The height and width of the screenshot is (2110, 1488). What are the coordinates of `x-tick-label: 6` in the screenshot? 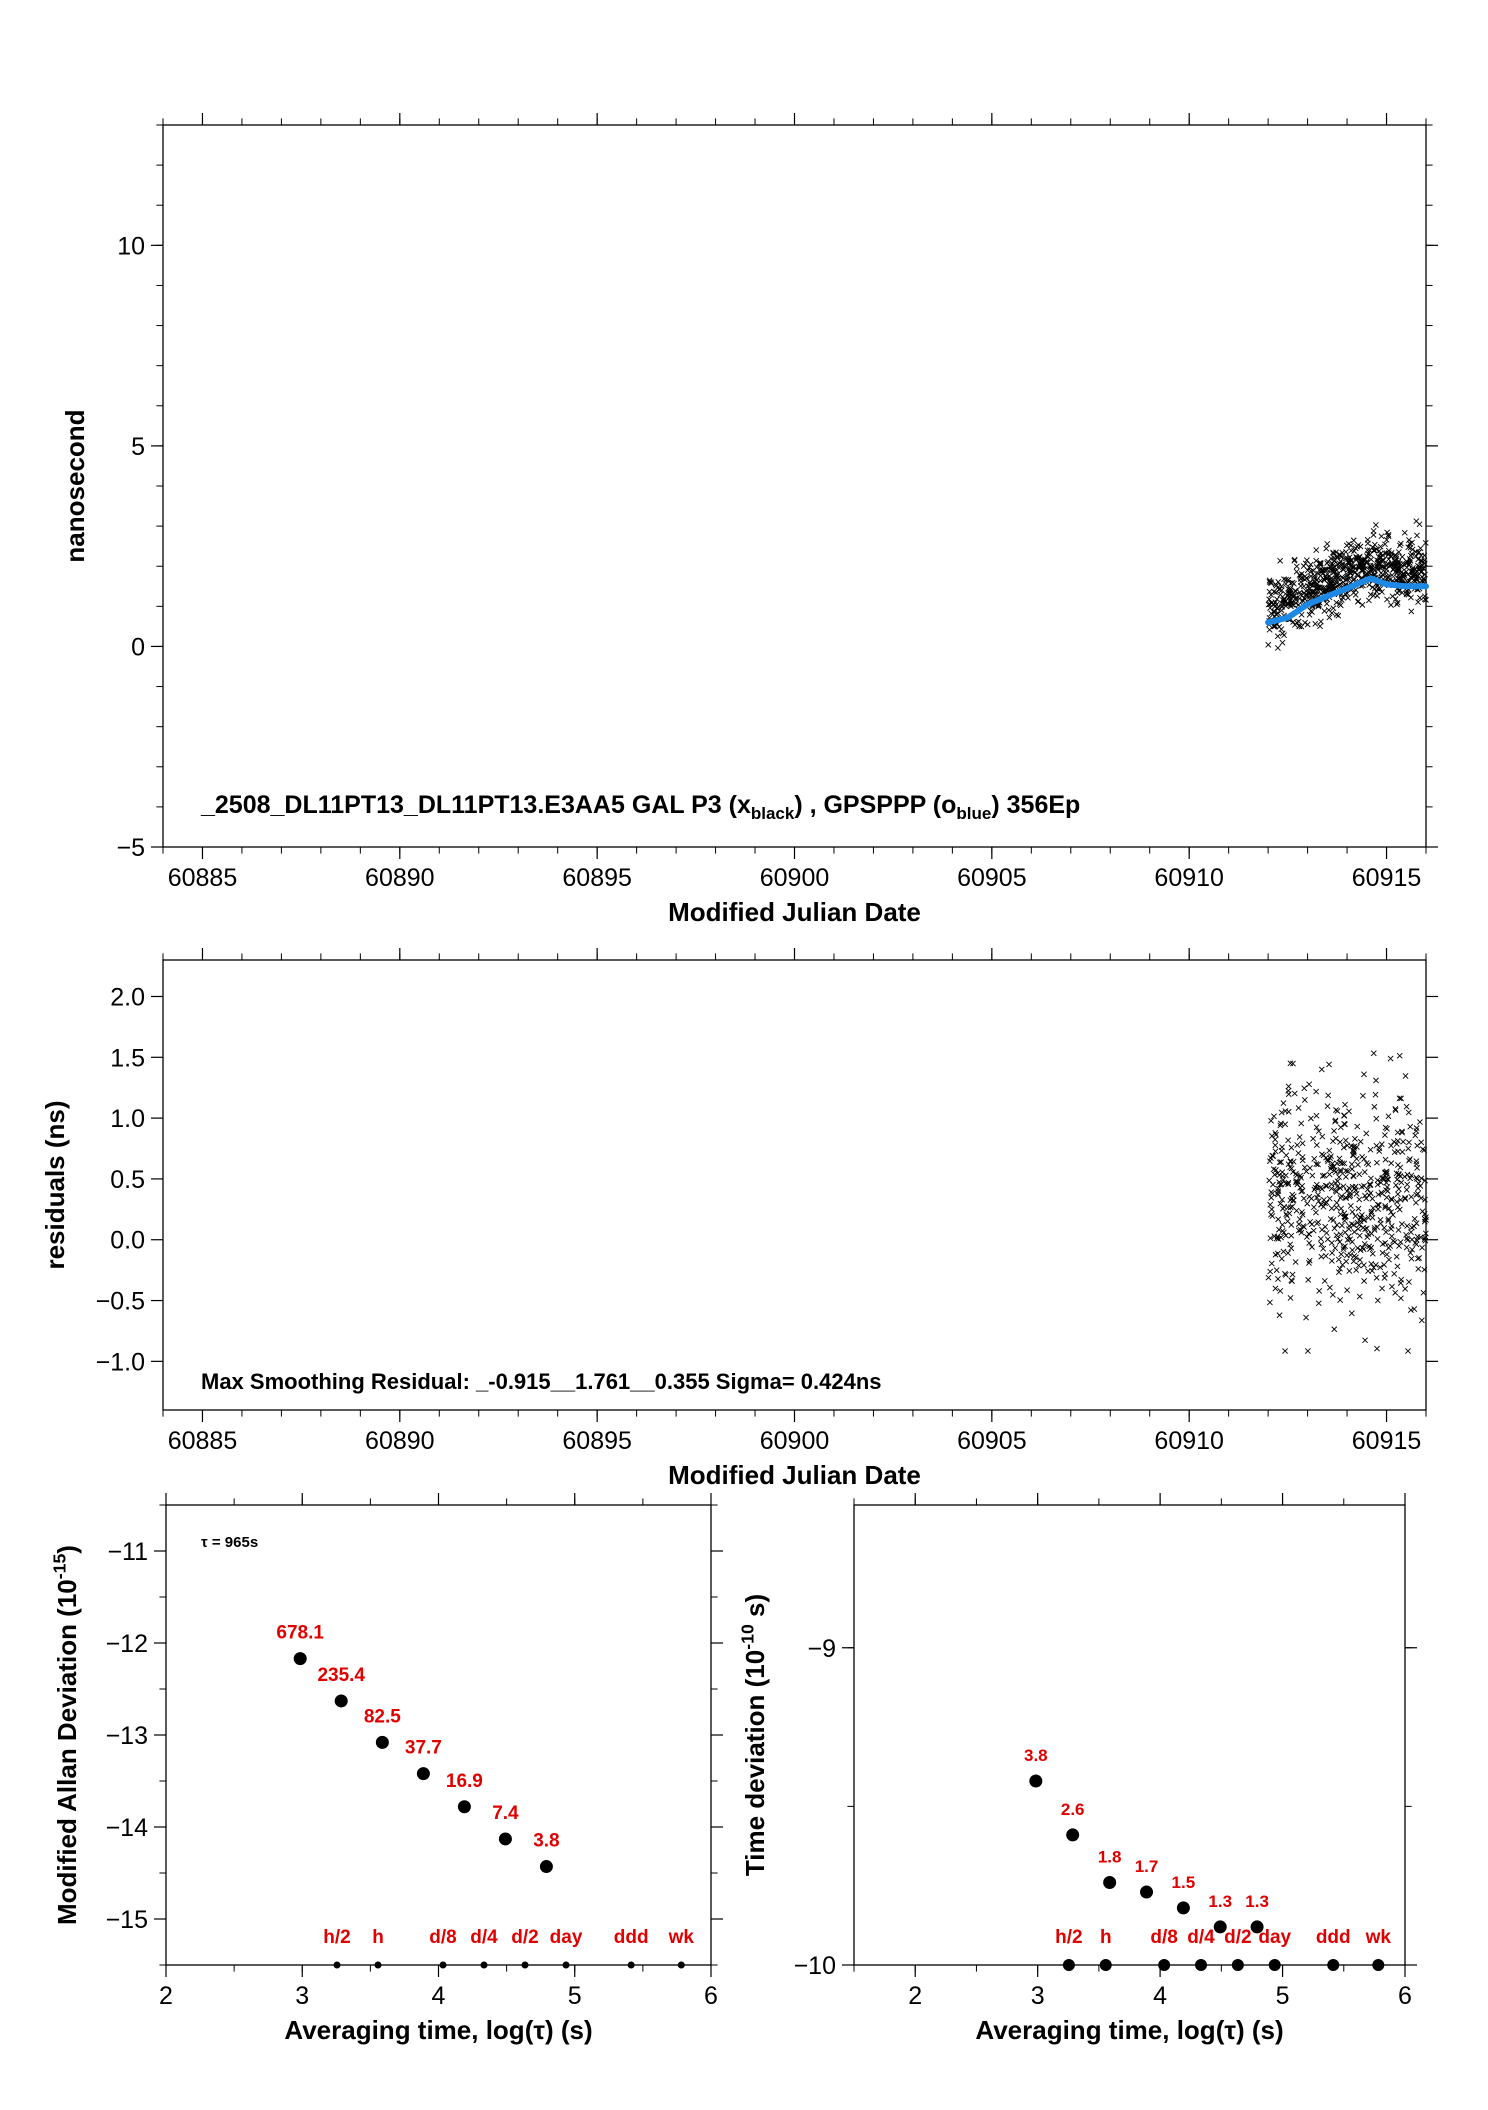 It's located at (711, 1996).